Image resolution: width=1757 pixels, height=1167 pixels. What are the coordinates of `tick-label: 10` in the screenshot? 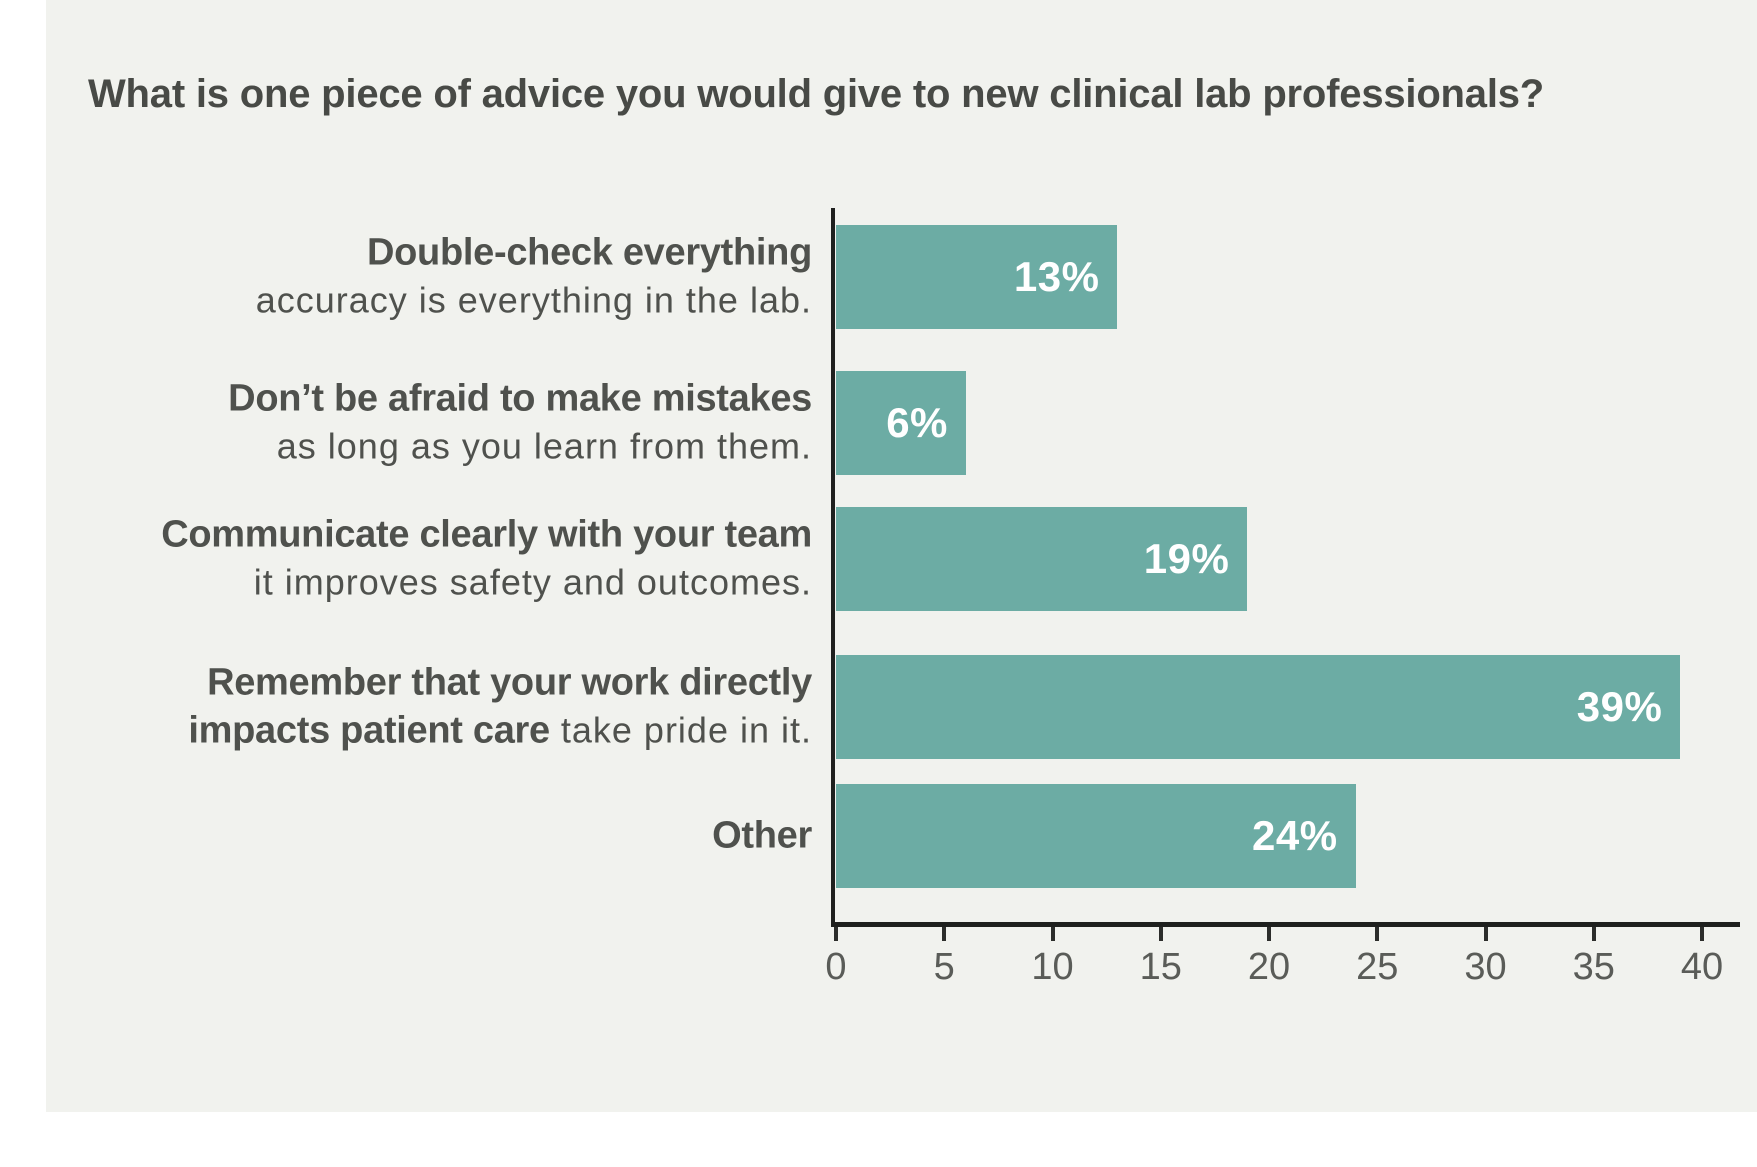 It's located at (1052, 967).